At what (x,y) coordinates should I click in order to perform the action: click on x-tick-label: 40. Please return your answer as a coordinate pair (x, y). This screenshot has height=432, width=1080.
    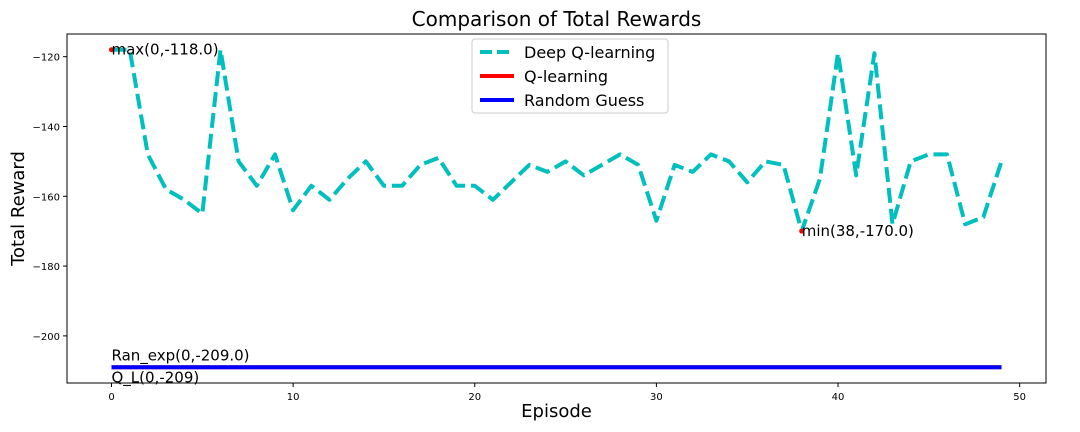
    Looking at the image, I should click on (838, 397).